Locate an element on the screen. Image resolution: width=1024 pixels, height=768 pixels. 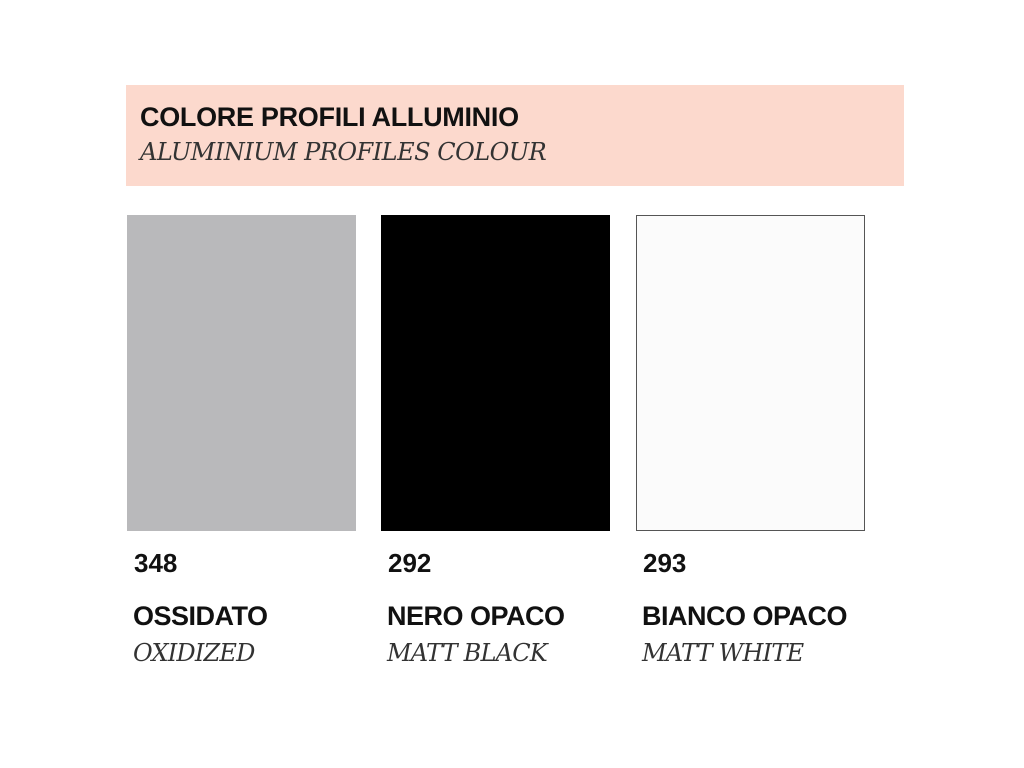
color-name: NERO OPACO is located at coordinates (476, 616).